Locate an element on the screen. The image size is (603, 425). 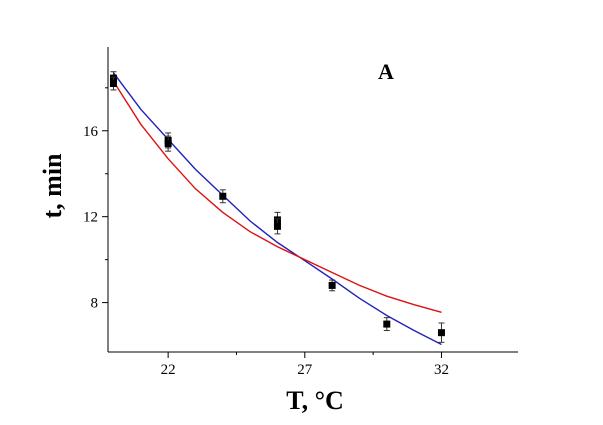
x-tick-label: 32 is located at coordinates (441, 370).